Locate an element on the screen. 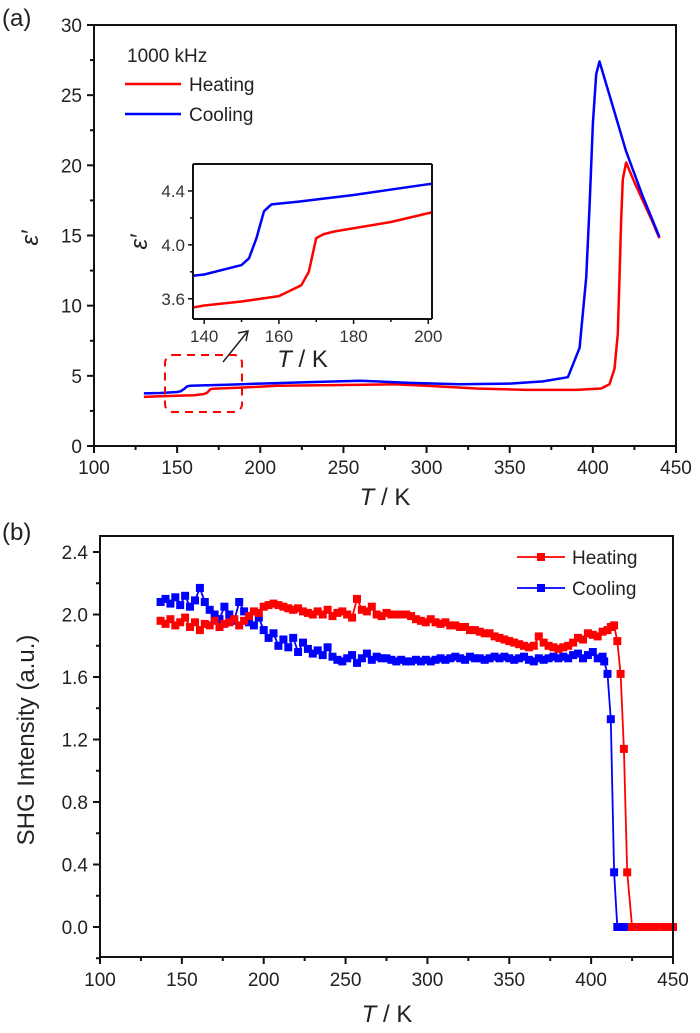  legend-b-heating-label: Heating is located at coordinates (605, 558).